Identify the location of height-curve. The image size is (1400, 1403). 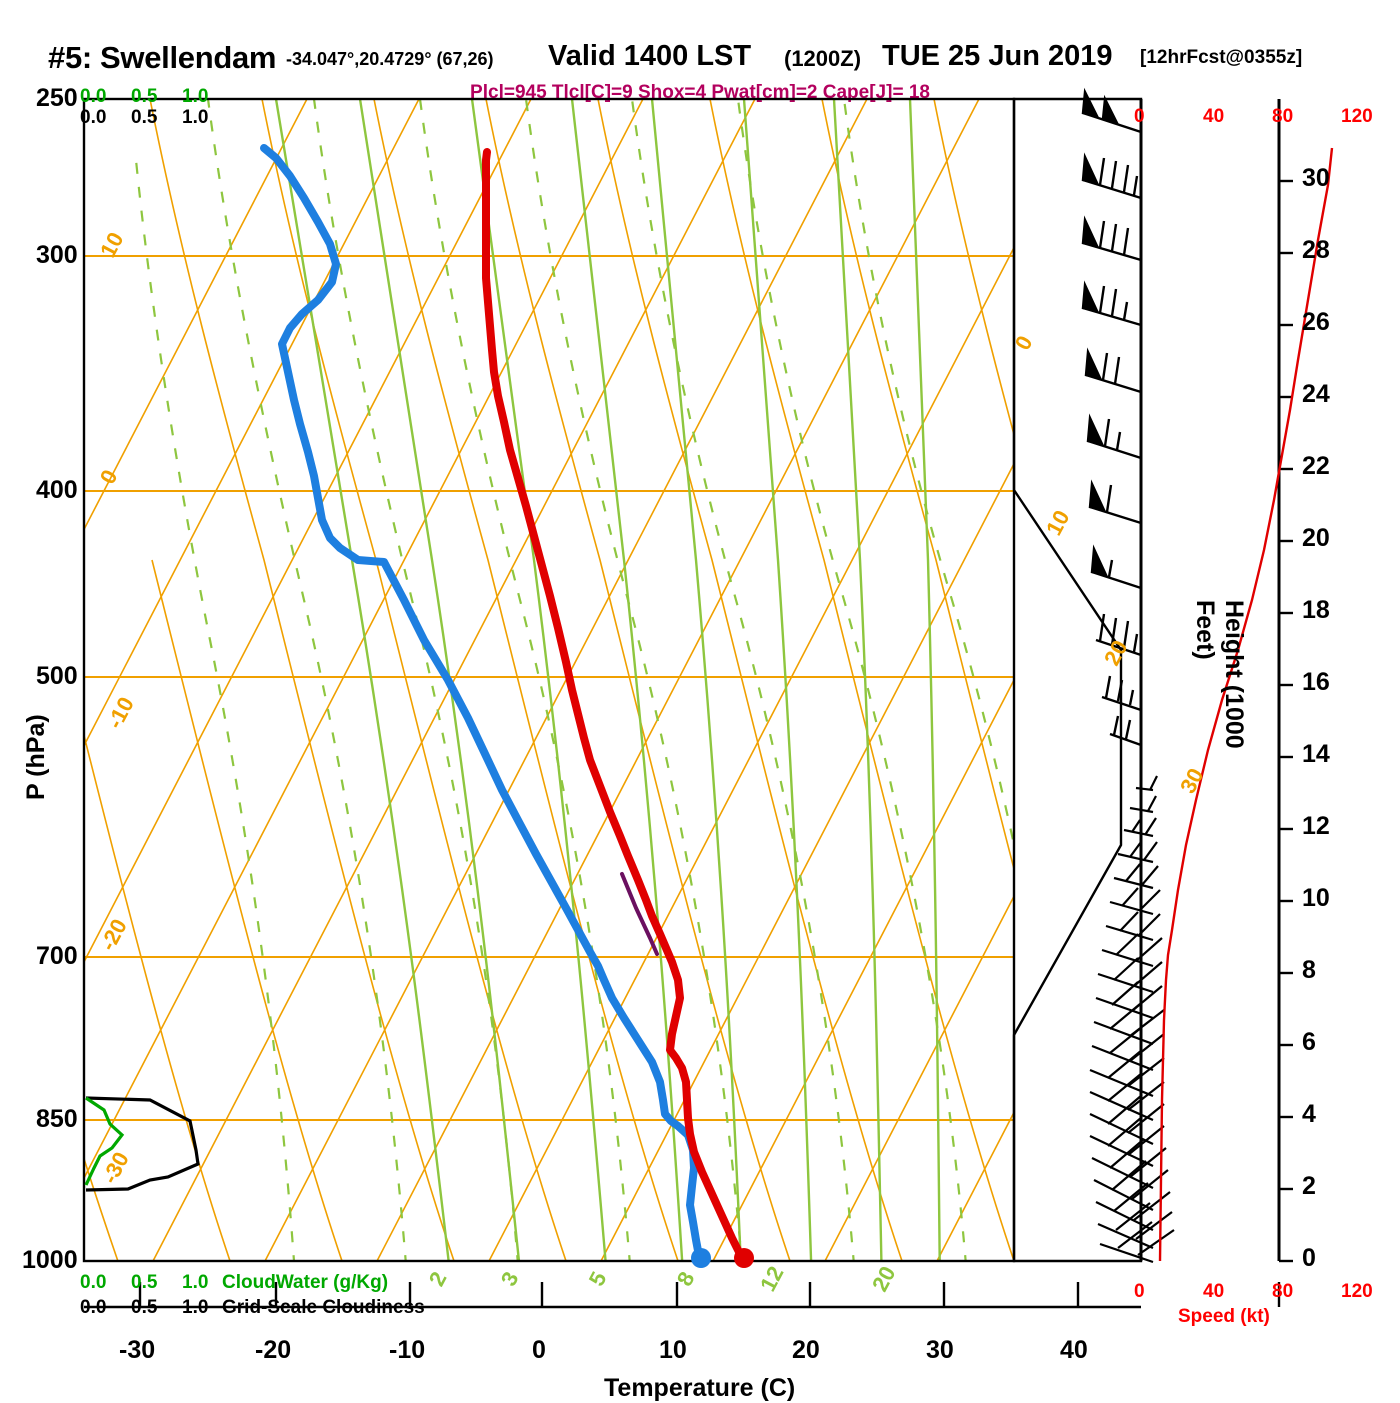
(1246, 704).